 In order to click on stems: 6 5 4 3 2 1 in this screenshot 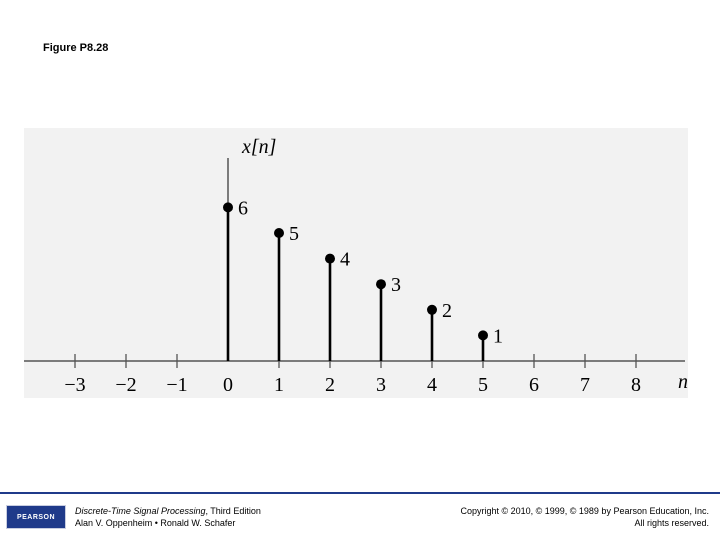, I will do `click(363, 279)`.